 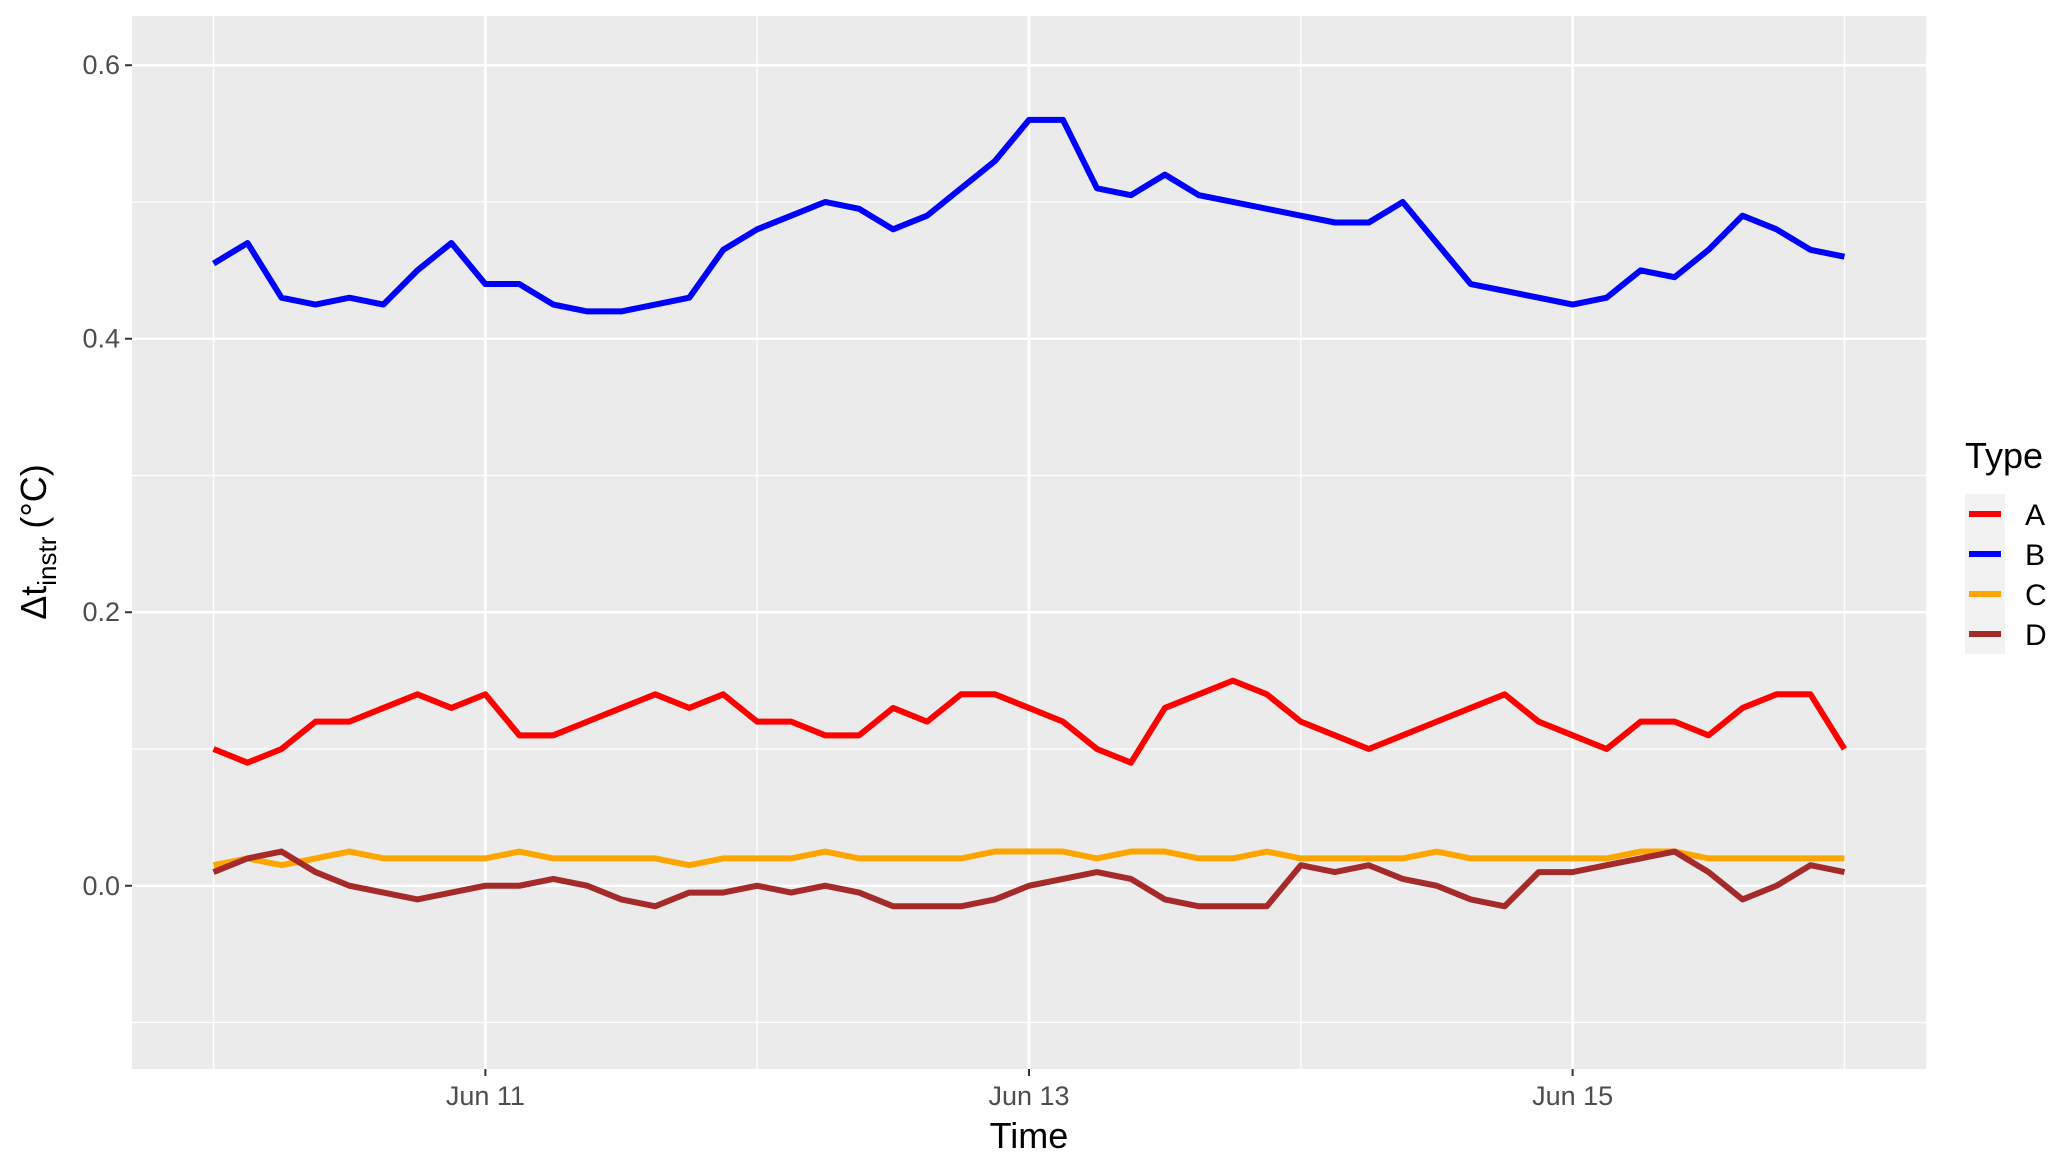 I want to click on x-axis-title: Time, so click(x=1029, y=1135).